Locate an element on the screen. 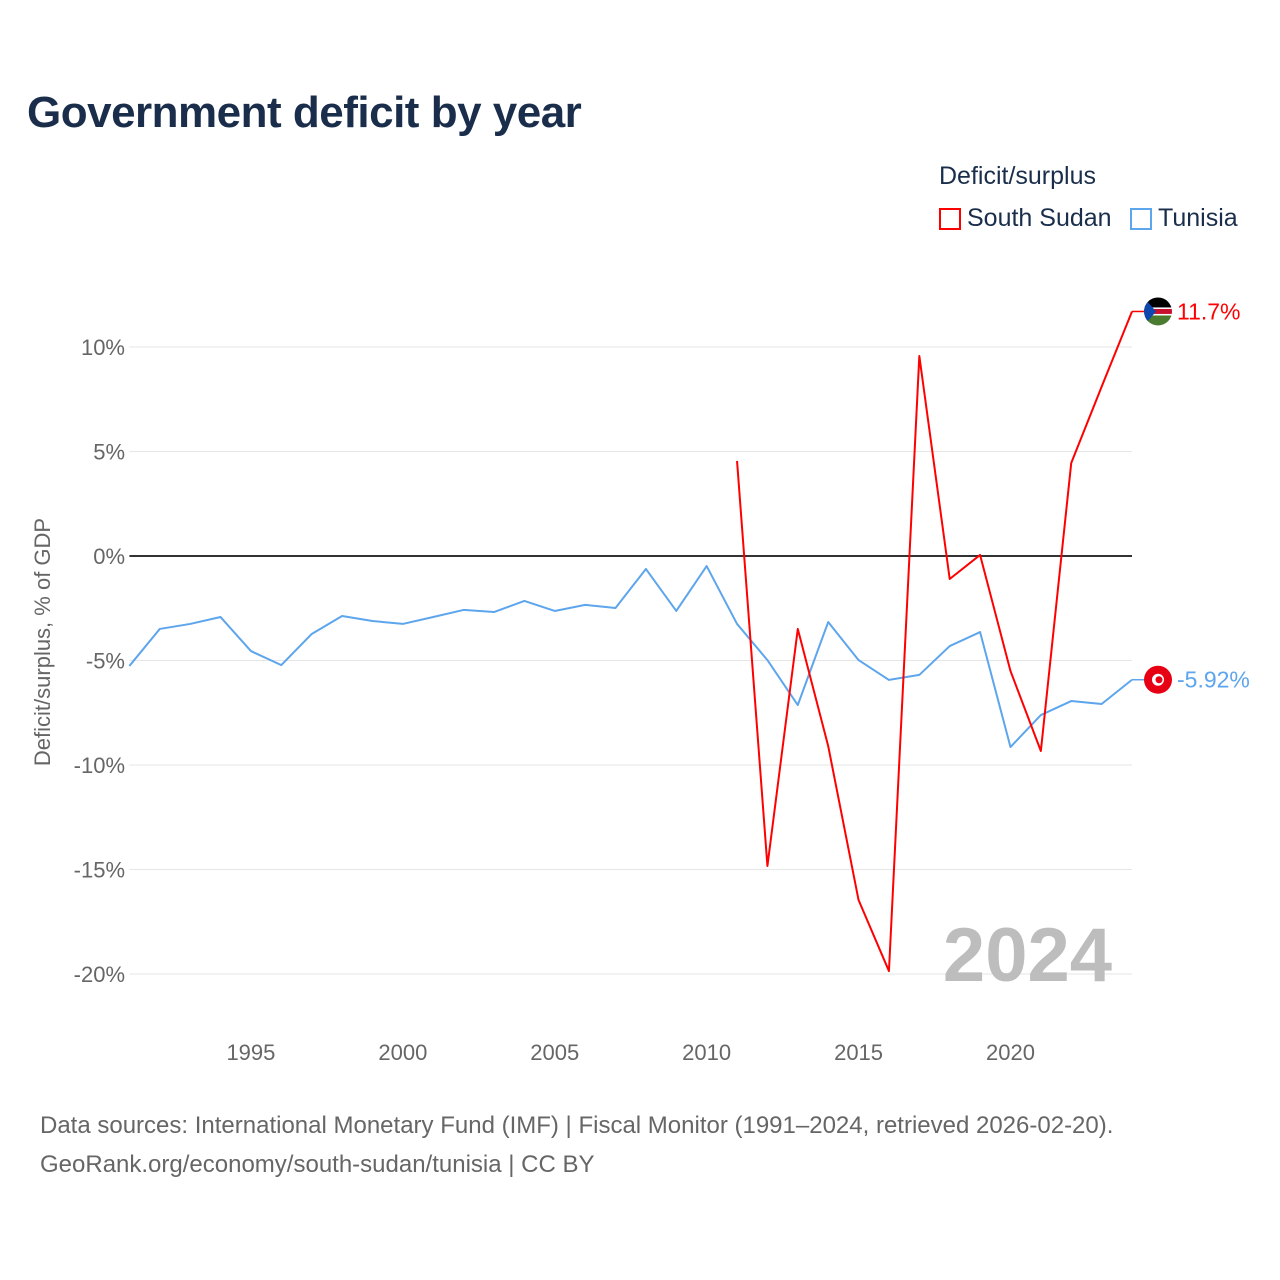  y-tick-label: -15% is located at coordinates (99, 870).